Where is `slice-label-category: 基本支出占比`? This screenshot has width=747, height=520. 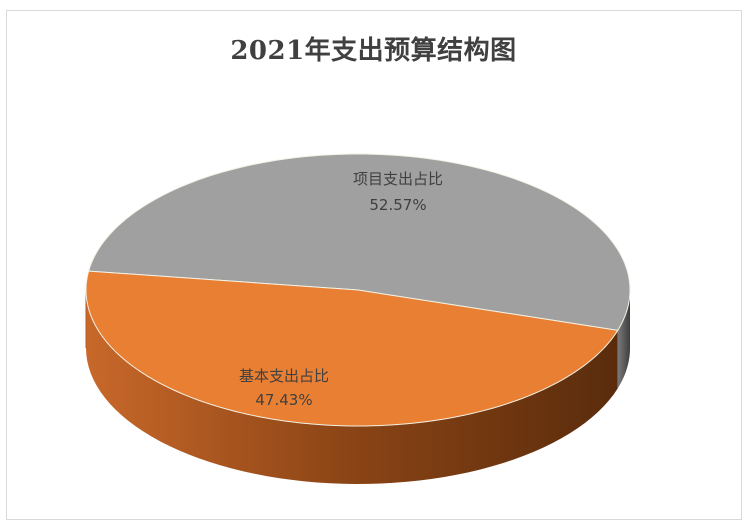
slice-label-category: 基本支出占比 is located at coordinates (284, 376).